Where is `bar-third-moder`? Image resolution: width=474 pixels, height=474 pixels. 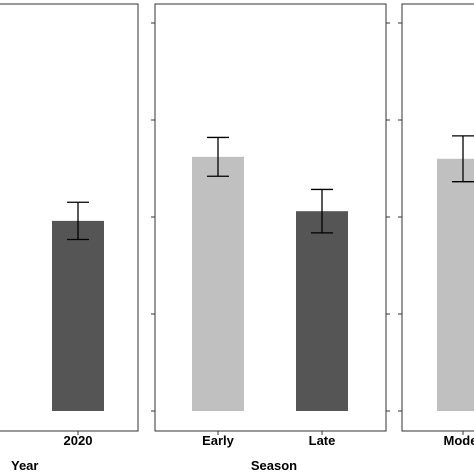
bar-third-moder is located at coordinates (455, 284).